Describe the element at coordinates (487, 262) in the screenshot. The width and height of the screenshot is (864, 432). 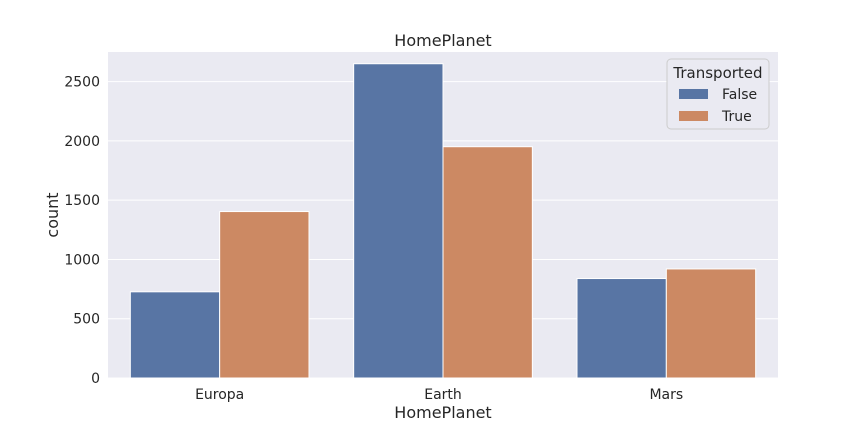
I see `bar-earth-true` at that location.